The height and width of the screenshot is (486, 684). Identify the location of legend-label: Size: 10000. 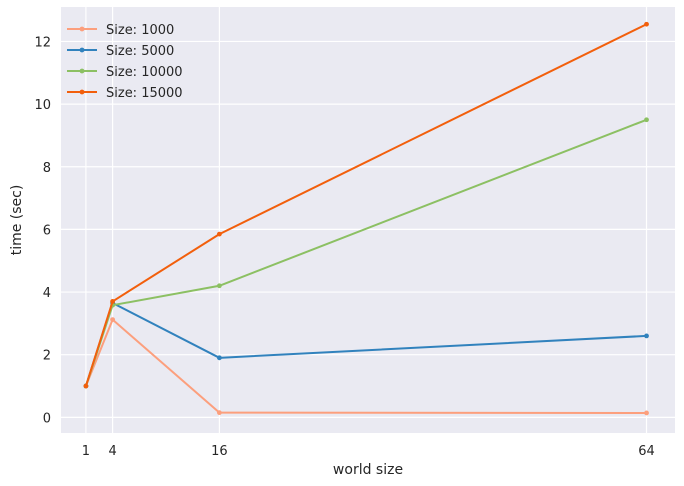
(144, 72).